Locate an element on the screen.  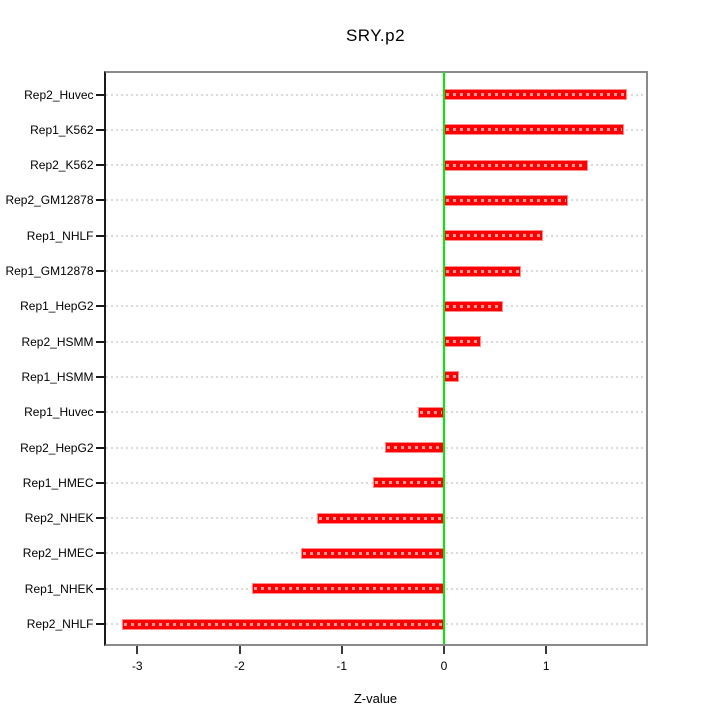
y-axis-label: Rep1_NHLF is located at coordinates (60, 235).